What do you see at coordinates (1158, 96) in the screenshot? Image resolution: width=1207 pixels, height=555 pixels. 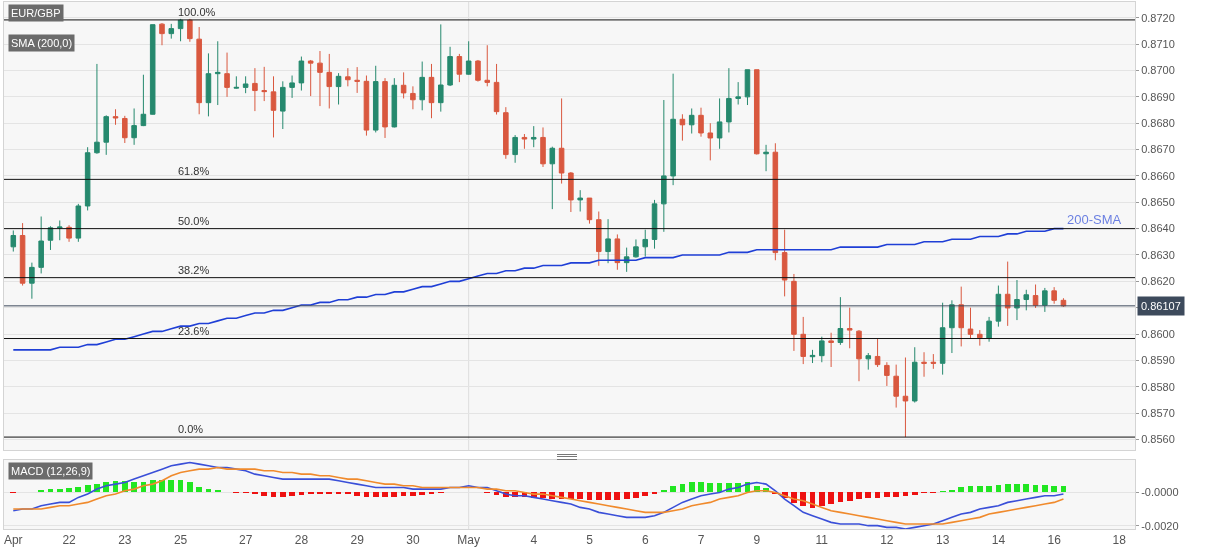 I see `y-tick-label: 0.8690` at bounding box center [1158, 96].